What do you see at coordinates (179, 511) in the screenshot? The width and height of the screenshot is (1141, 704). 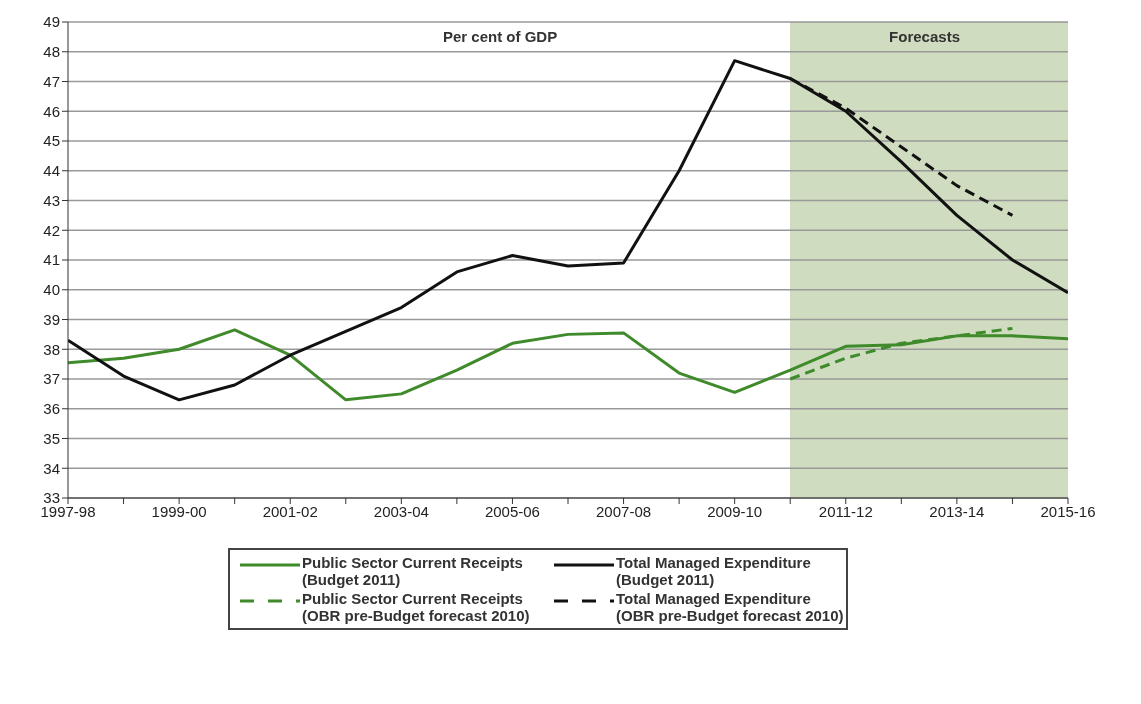 I see `x-tick-label: 1999-00` at bounding box center [179, 511].